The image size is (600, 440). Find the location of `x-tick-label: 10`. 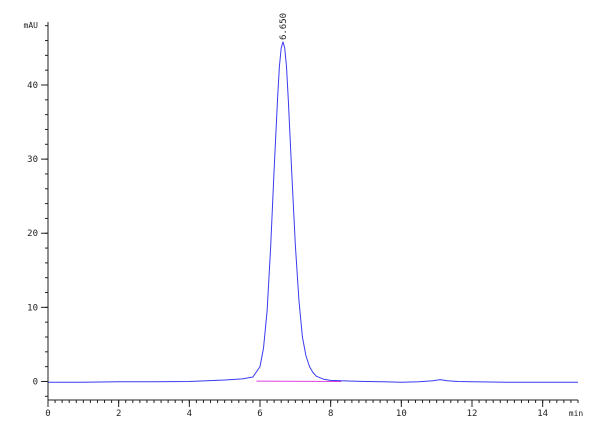

x-tick-label: 10 is located at coordinates (401, 414).